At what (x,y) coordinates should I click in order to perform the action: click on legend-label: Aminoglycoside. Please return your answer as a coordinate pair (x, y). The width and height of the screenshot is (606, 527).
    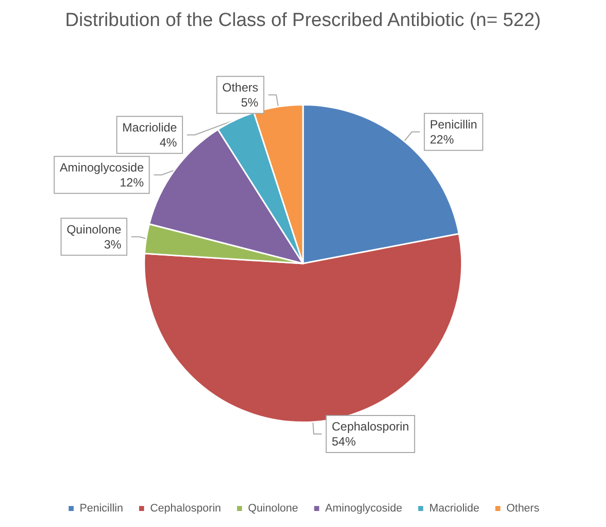
    Looking at the image, I should click on (363, 508).